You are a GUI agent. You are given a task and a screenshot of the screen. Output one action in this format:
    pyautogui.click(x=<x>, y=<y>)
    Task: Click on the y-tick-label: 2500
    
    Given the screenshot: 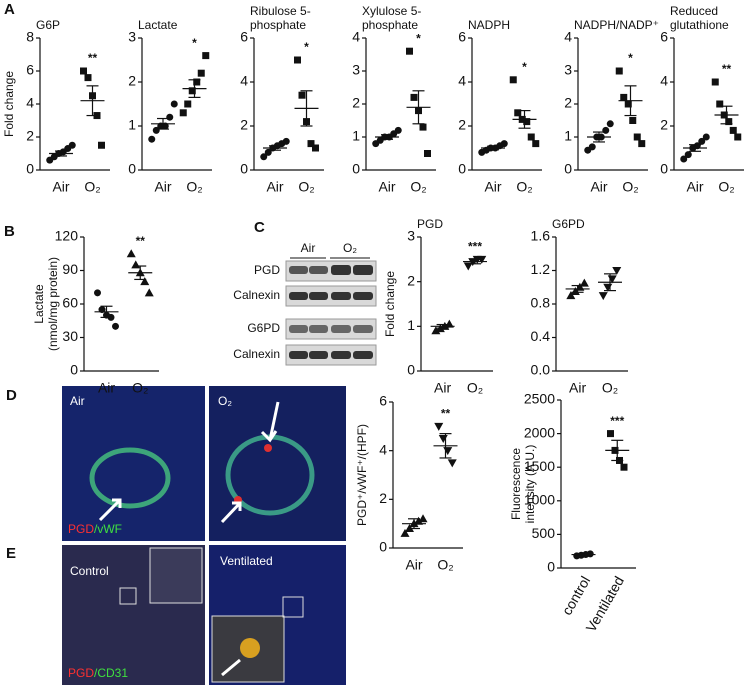 What is the action you would take?
    pyautogui.click(x=539, y=399)
    